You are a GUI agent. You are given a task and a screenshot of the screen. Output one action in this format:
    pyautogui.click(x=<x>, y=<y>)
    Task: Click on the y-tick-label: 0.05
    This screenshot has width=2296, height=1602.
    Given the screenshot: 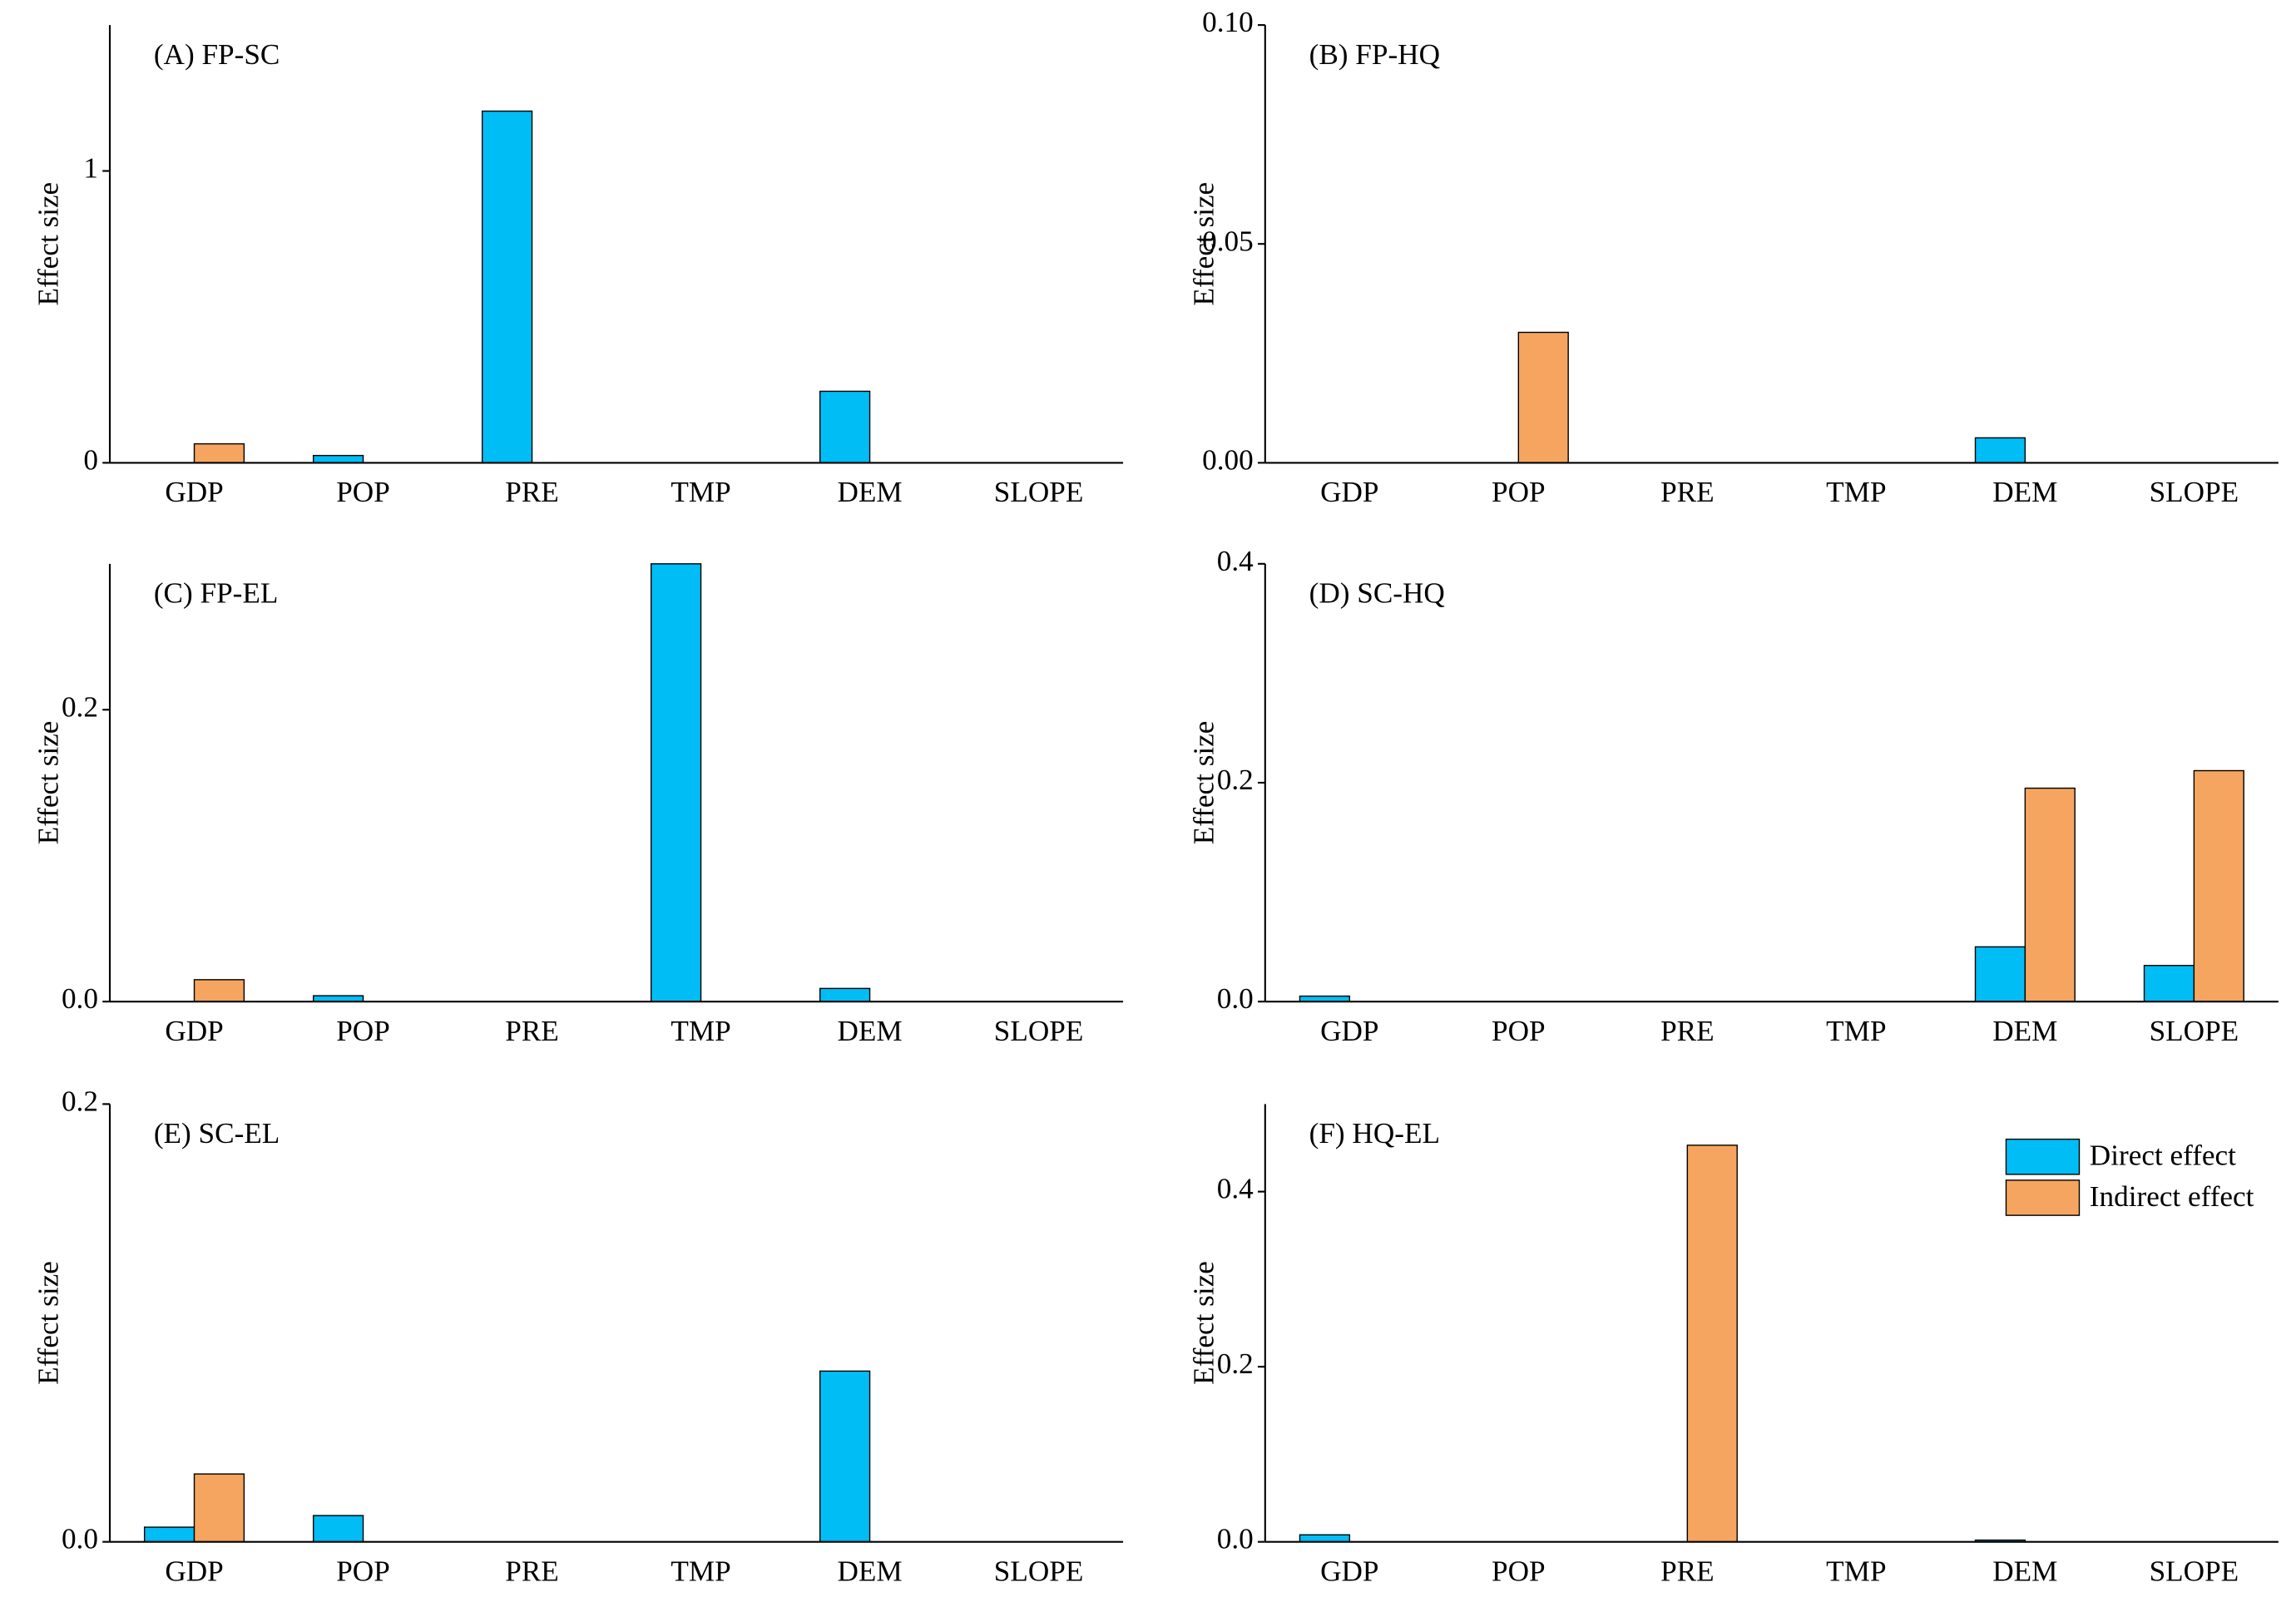 What is the action you would take?
    pyautogui.click(x=1228, y=241)
    